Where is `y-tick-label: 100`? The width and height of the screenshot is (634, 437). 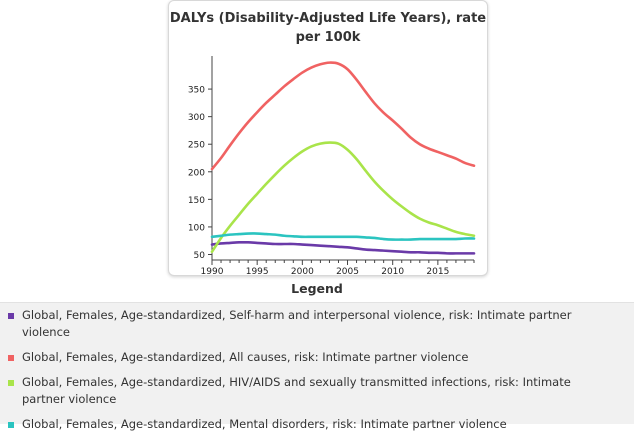 y-tick-label: 100 is located at coordinates (196, 228).